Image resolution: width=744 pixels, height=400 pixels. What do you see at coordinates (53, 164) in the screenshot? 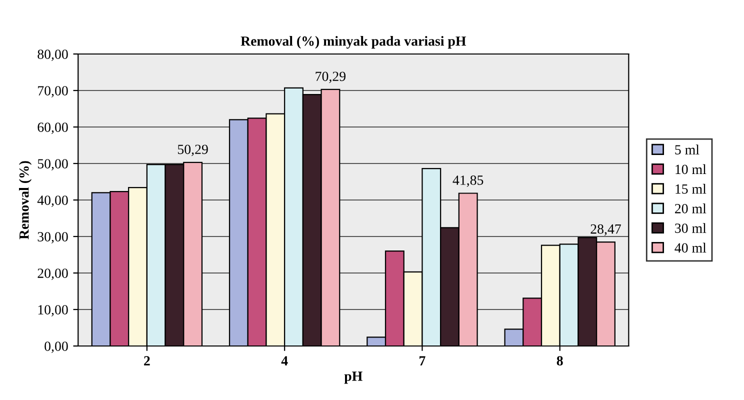
I see `y-tick-label: 50,00` at bounding box center [53, 164].